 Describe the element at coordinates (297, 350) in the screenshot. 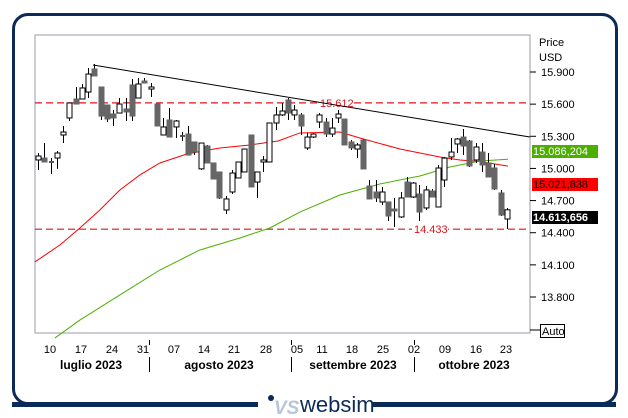

I see `date-label: 05` at that location.